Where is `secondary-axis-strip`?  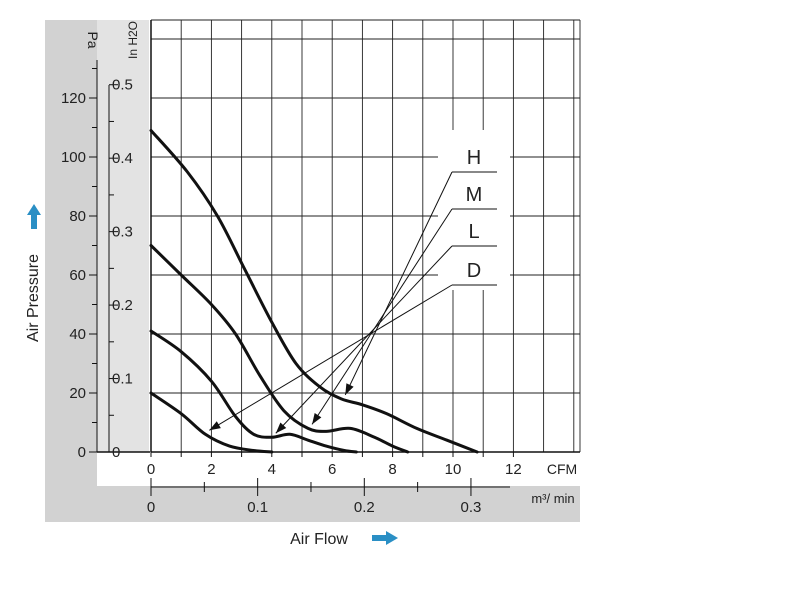 secondary-axis-strip is located at coordinates (123, 236).